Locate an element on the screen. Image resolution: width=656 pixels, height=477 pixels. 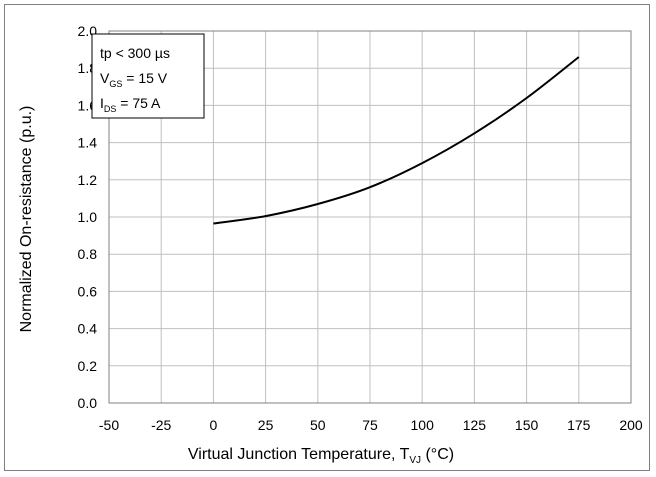
annotation-line2: VGS = 15 V is located at coordinates (134, 79).